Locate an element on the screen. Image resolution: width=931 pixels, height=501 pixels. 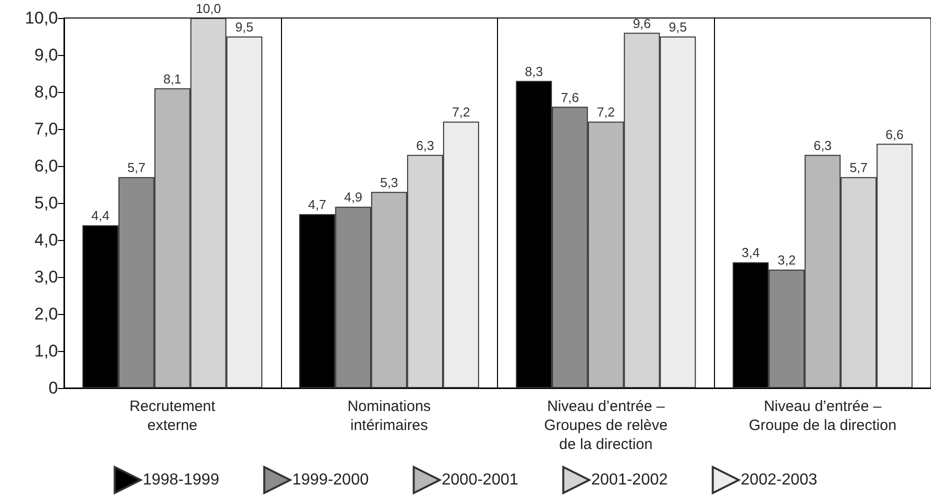
x-tick-label: Niveau d’entrée – Groupe de la direction is located at coordinates (822, 416).